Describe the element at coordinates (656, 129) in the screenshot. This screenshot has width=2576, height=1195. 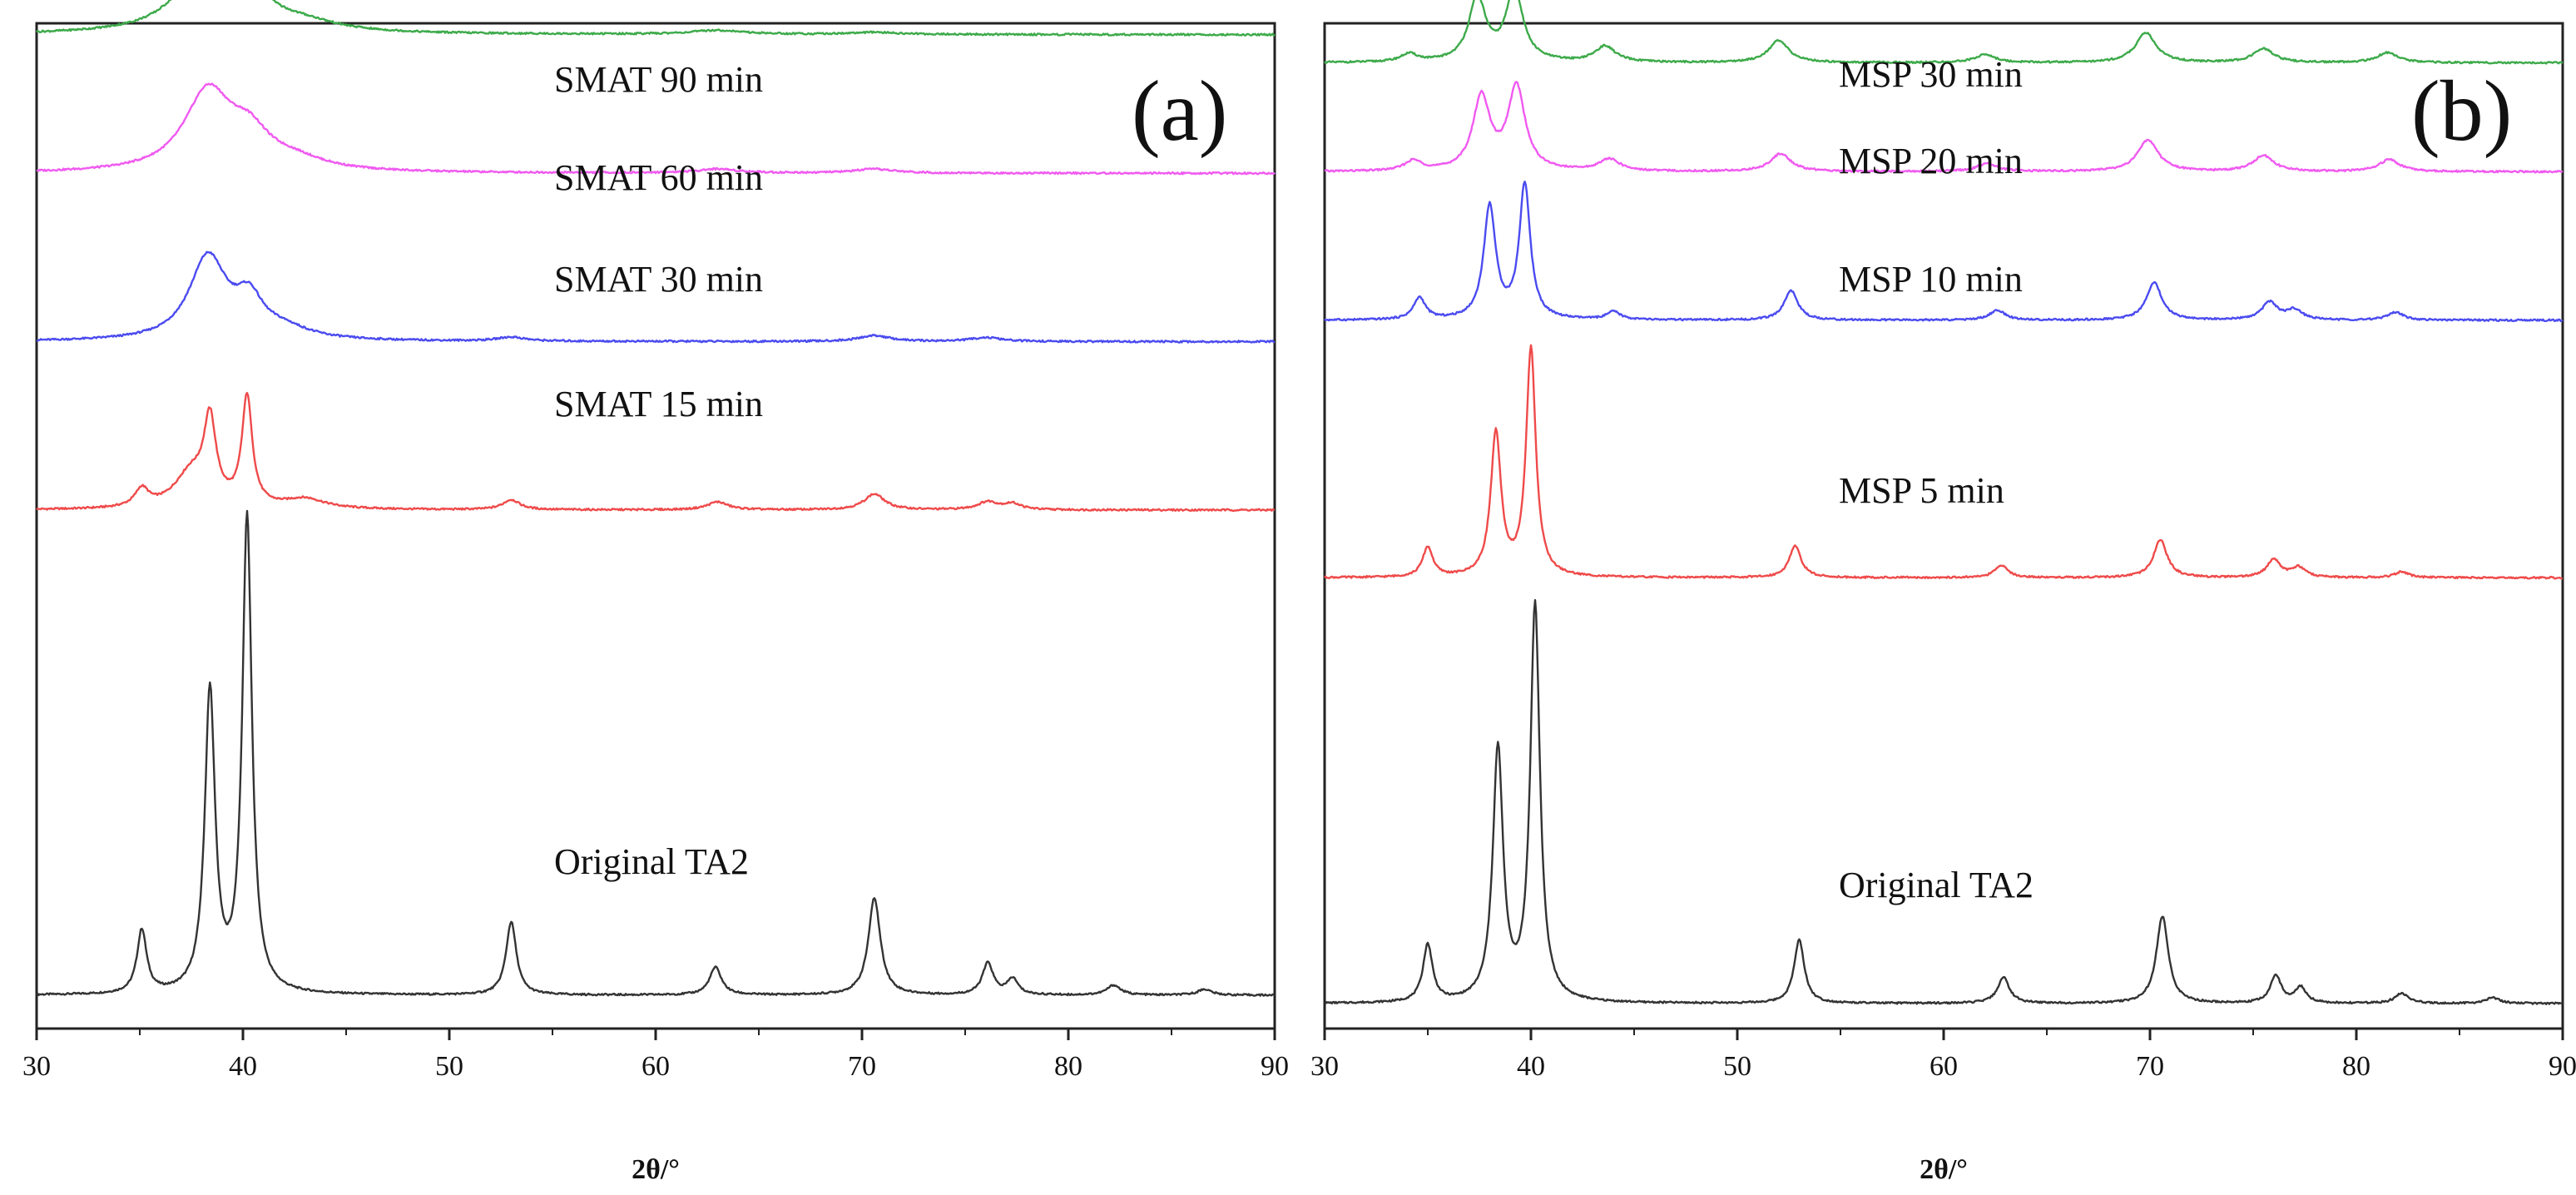
I see `series-line-smat-60-min` at that location.